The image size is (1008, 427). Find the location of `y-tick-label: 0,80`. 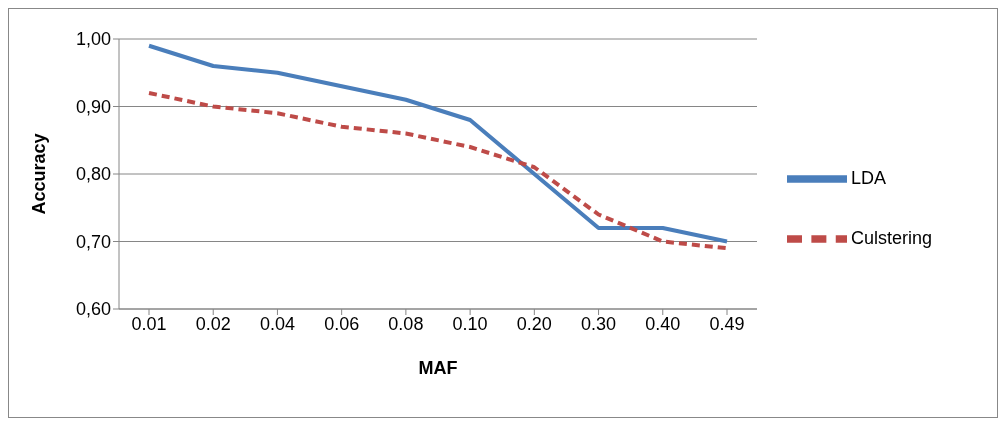

y-tick-label: 0,80 is located at coordinates (93, 174).